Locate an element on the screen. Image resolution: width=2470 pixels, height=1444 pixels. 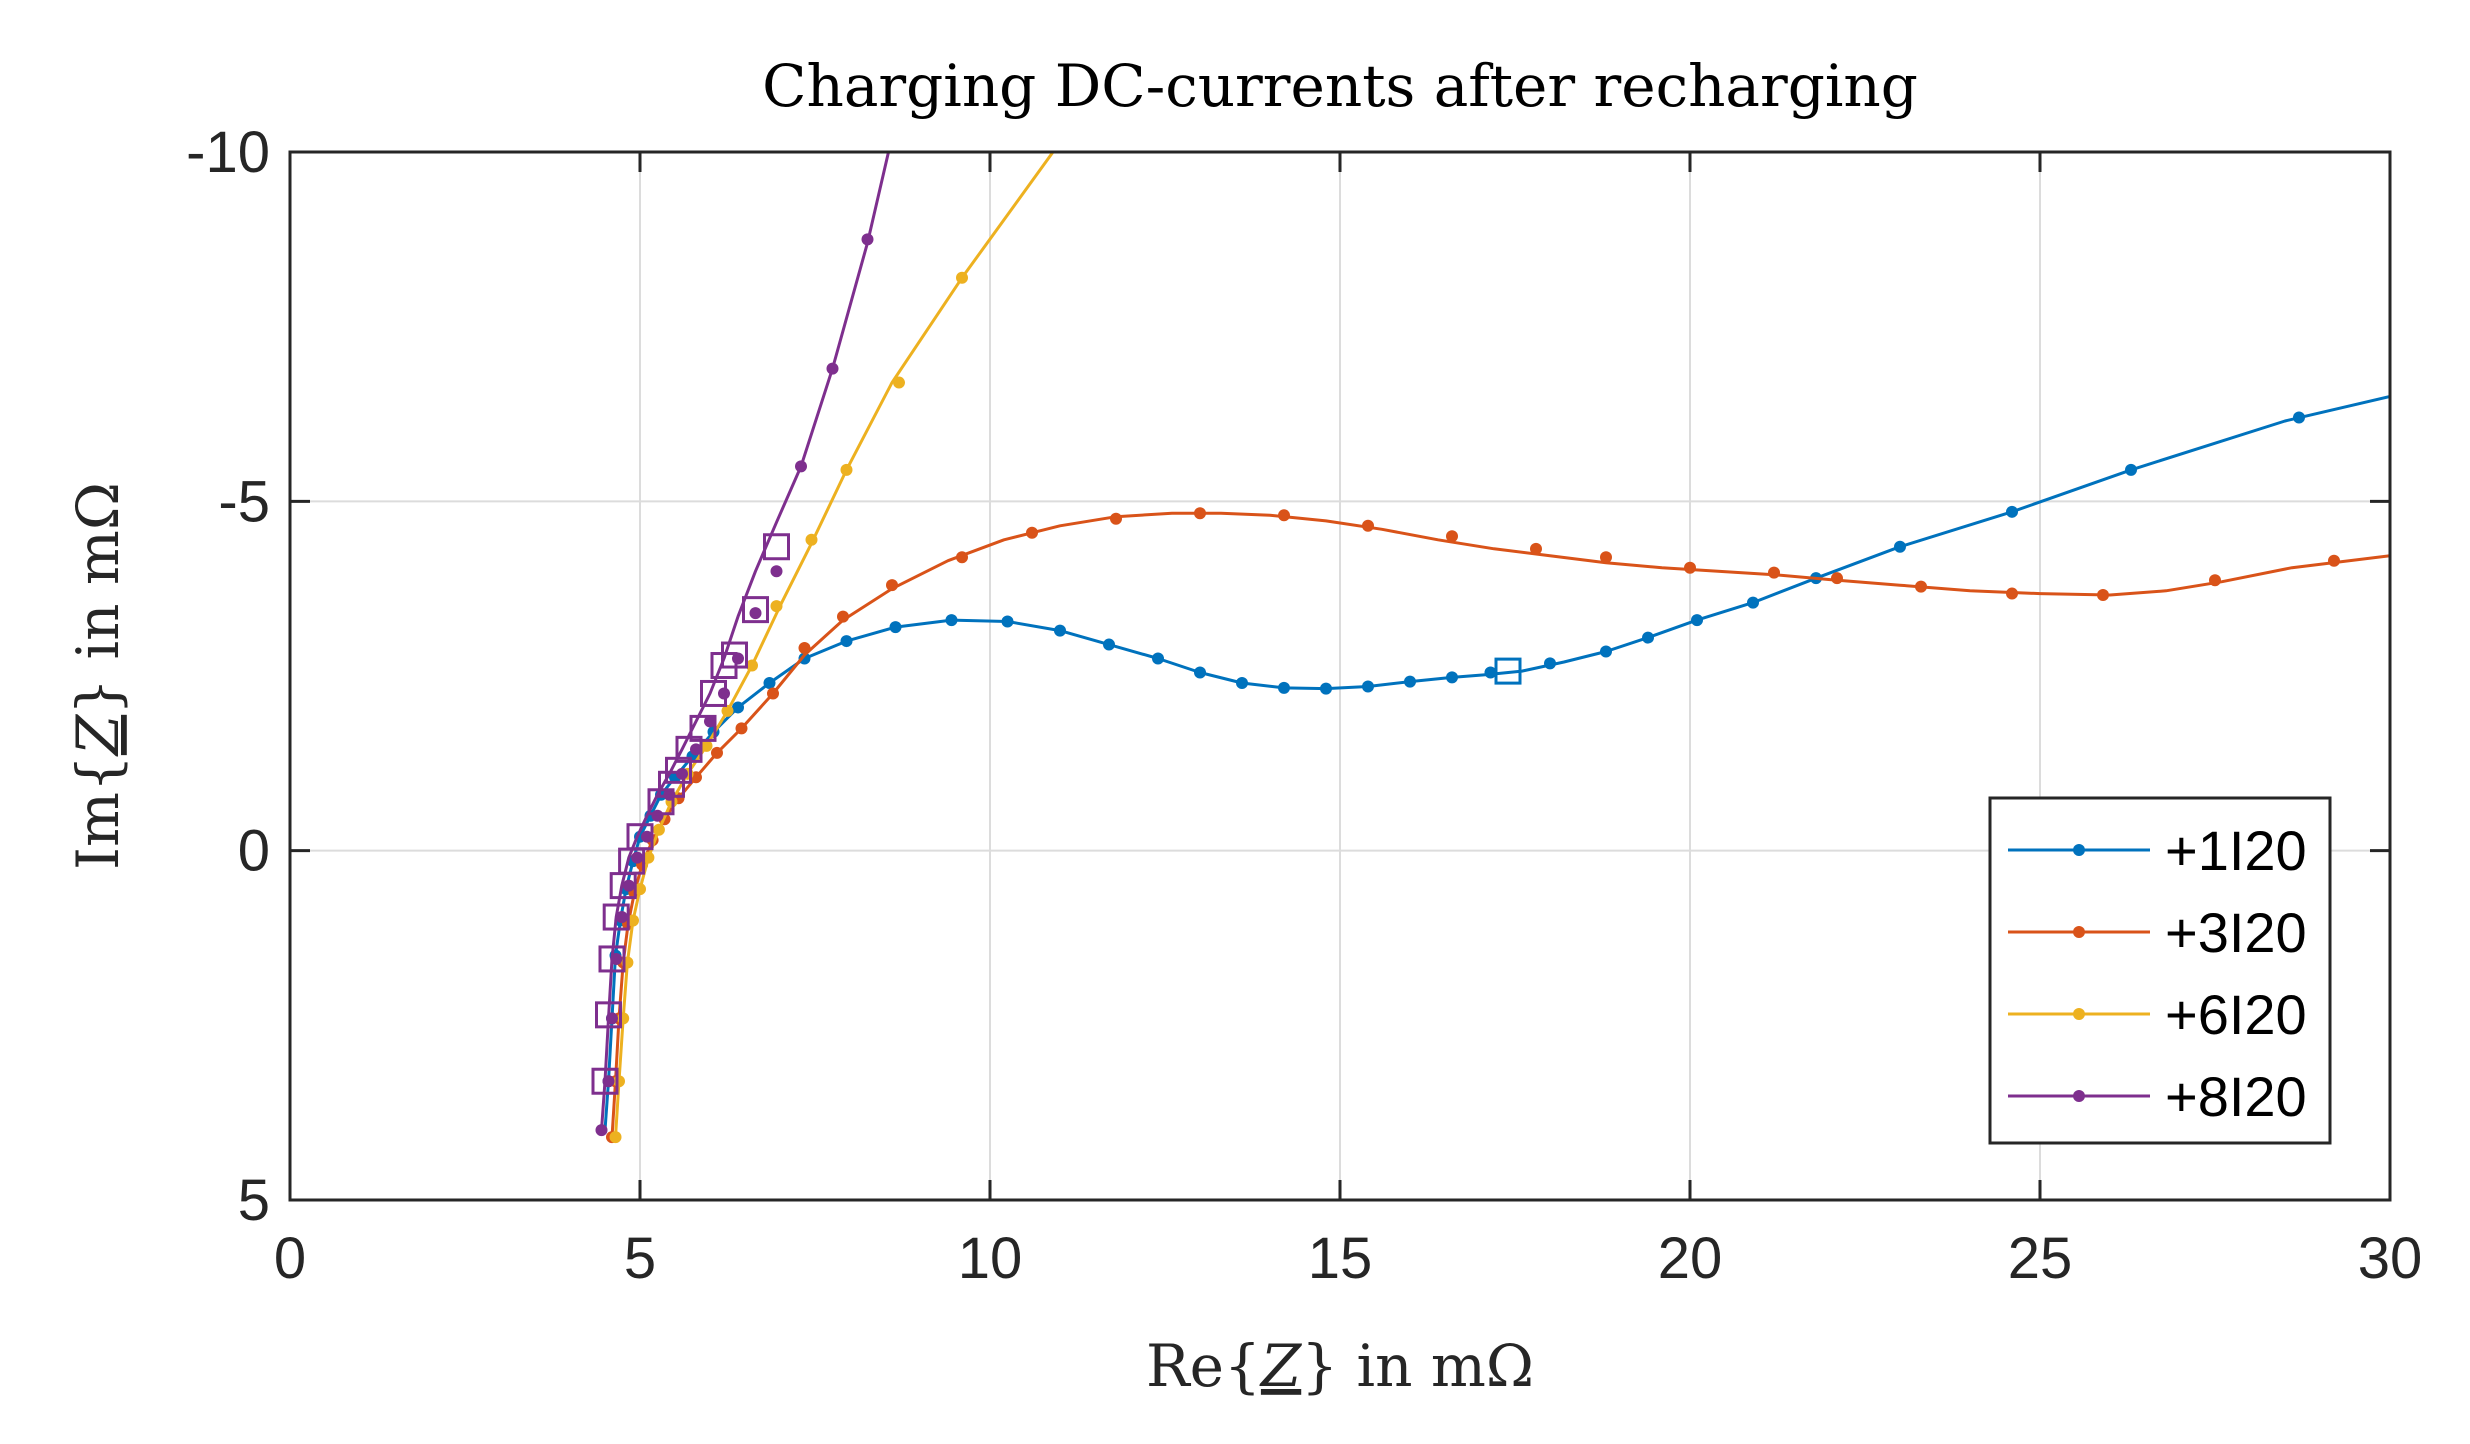
legend-entry: +8I20 is located at coordinates (2157, 1096).